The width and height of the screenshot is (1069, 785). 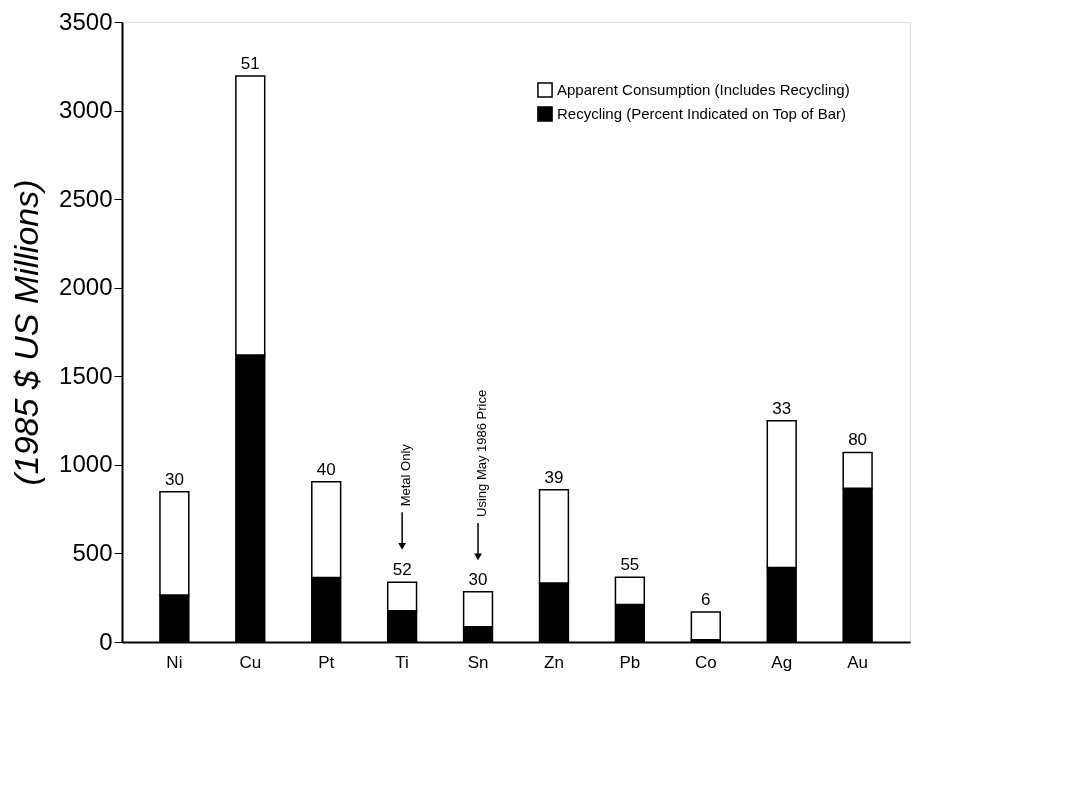 What do you see at coordinates (706, 599) in the screenshot?
I see `annotation: 6` at bounding box center [706, 599].